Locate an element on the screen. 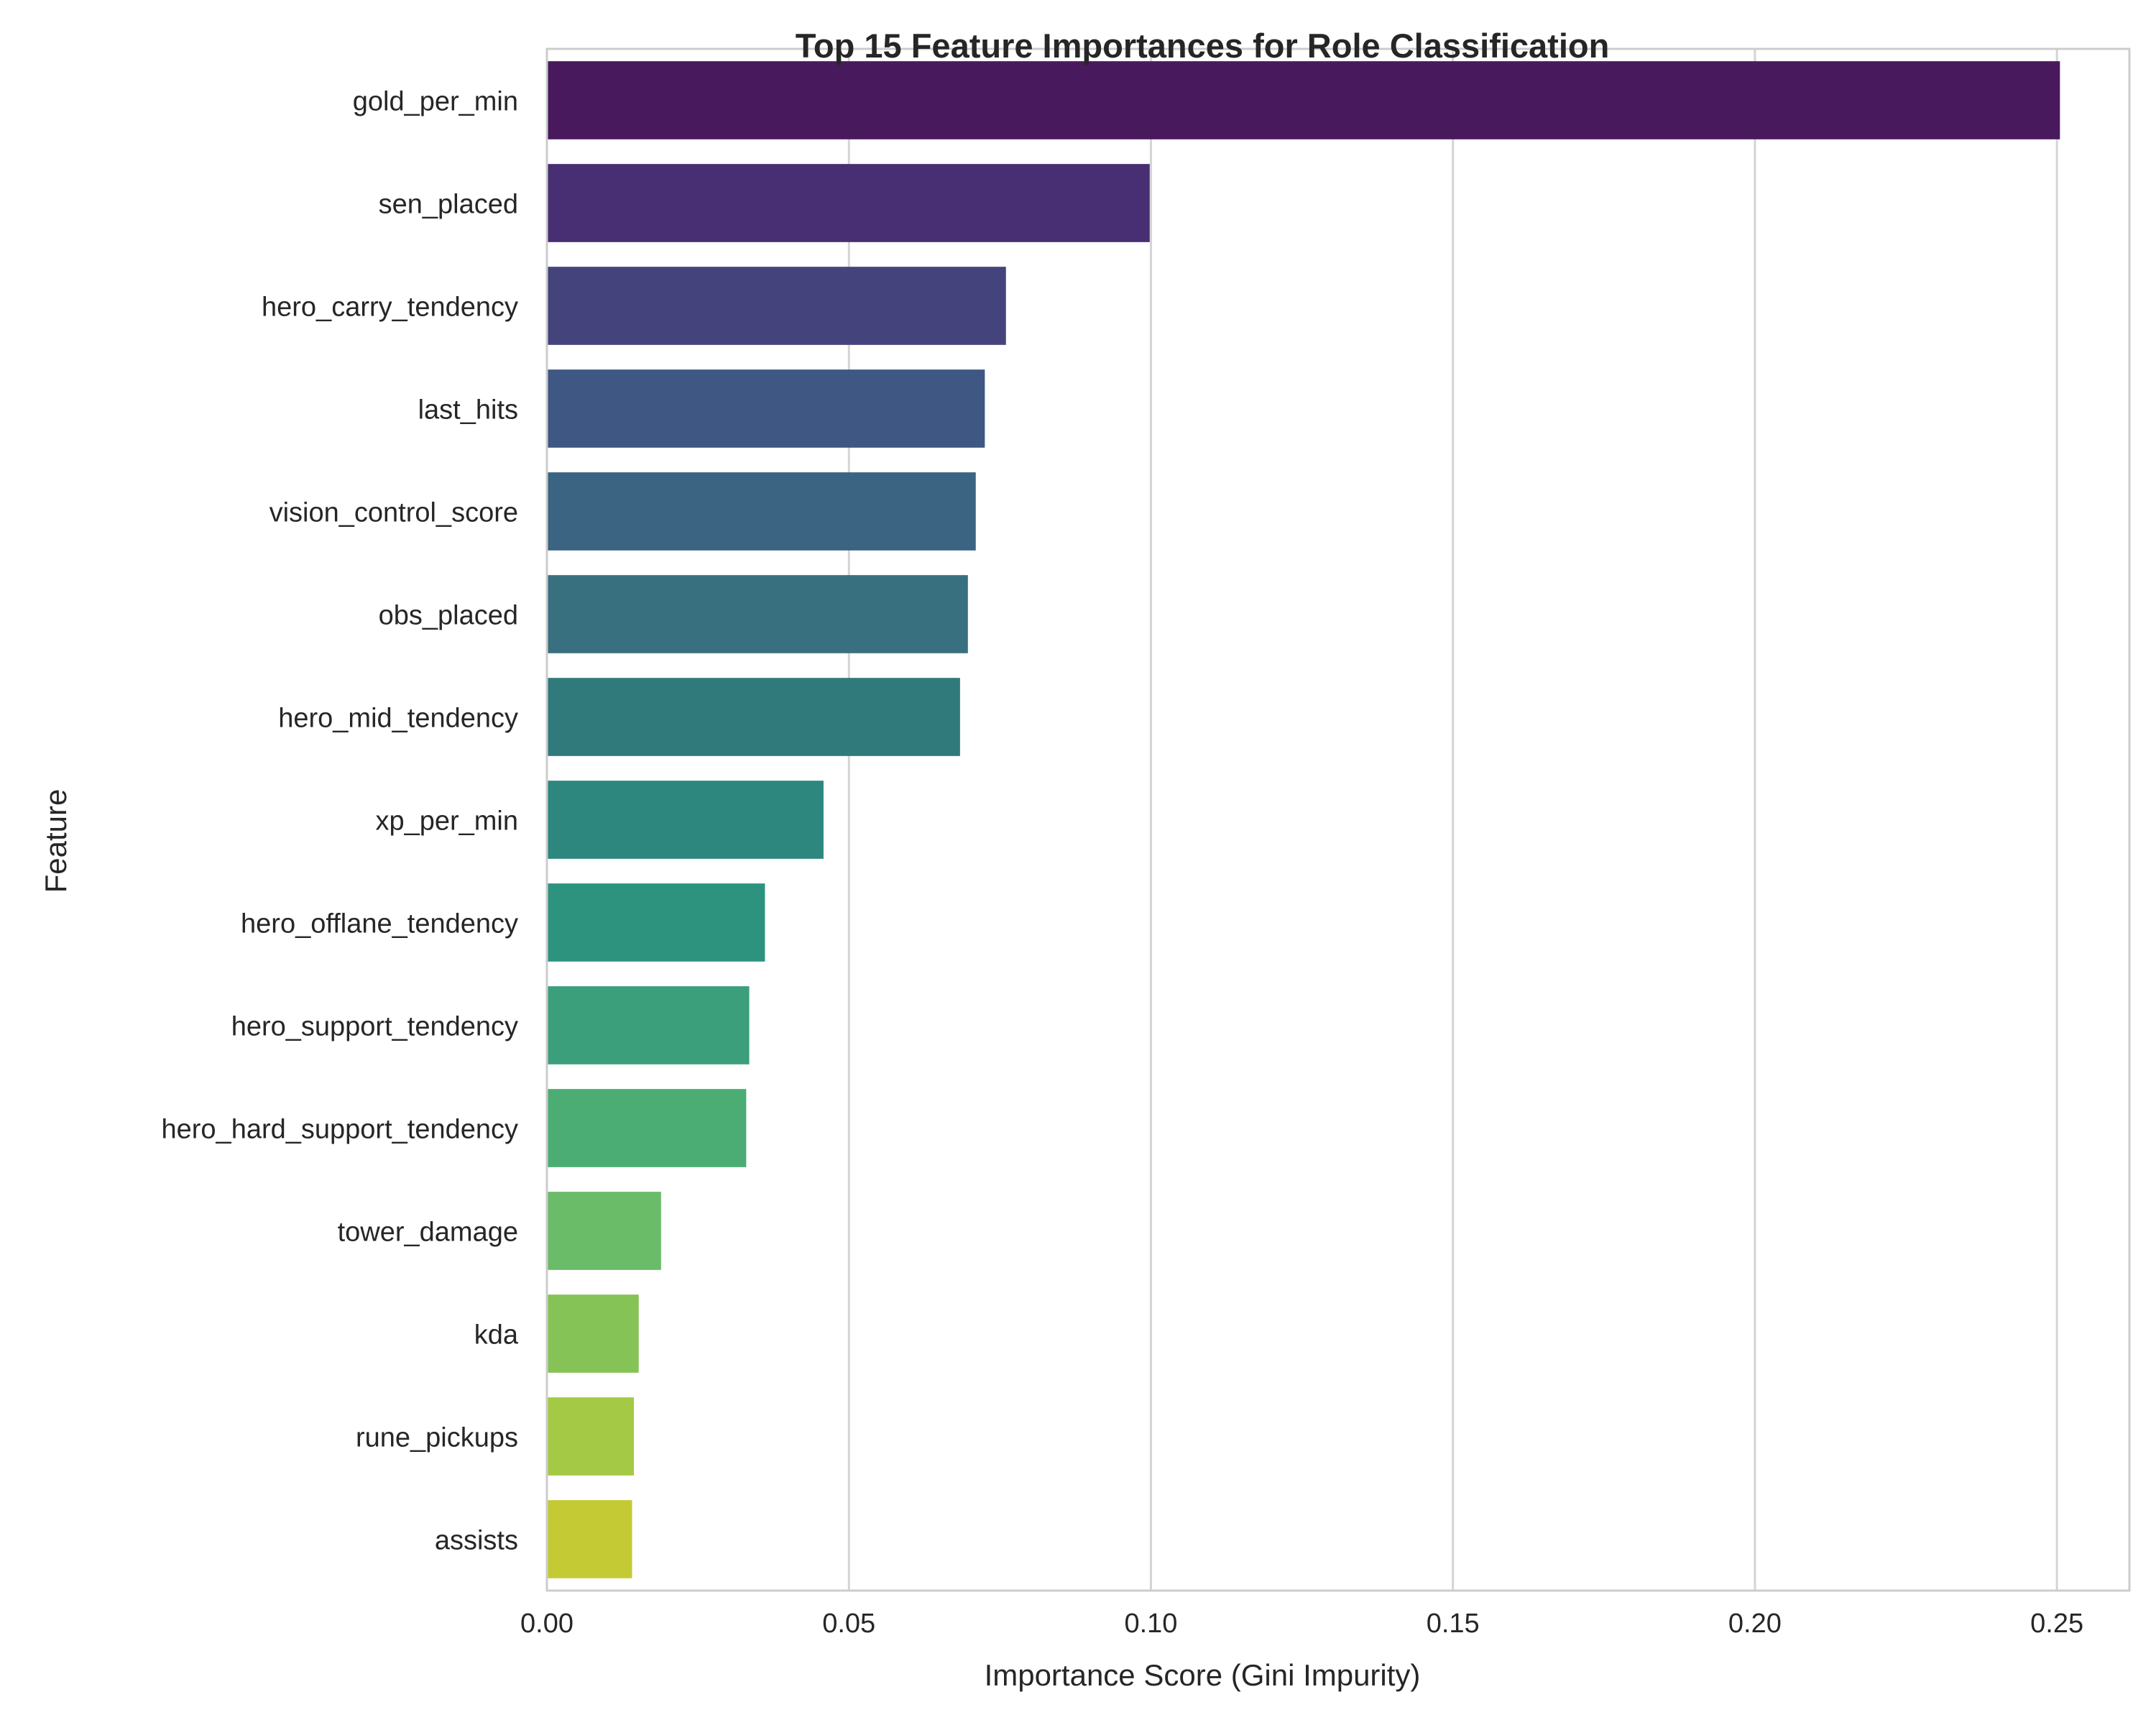 The image size is (2156, 1725). x-tick-label: 0.10 is located at coordinates (1150, 1624).